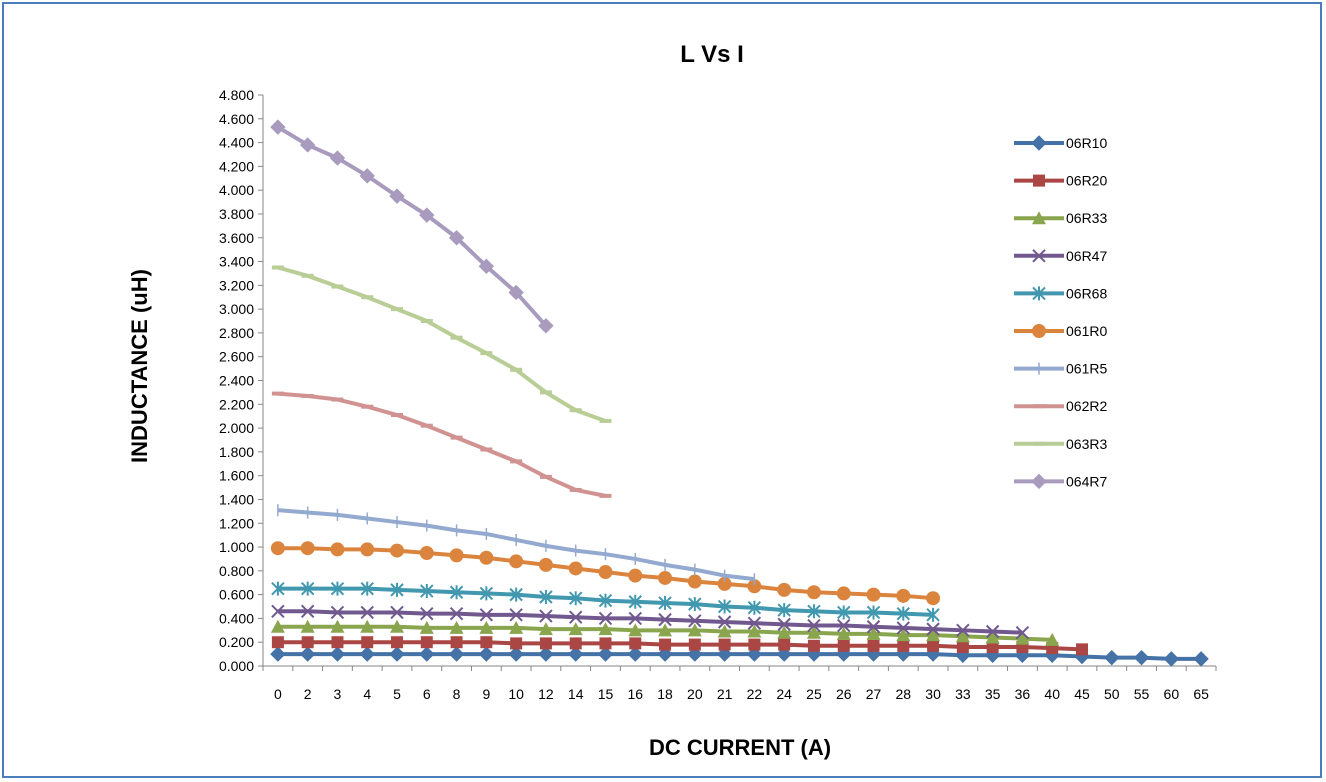 The height and width of the screenshot is (782, 1326). What do you see at coordinates (606, 694) in the screenshot?
I see `x-tick-label: 15` at bounding box center [606, 694].